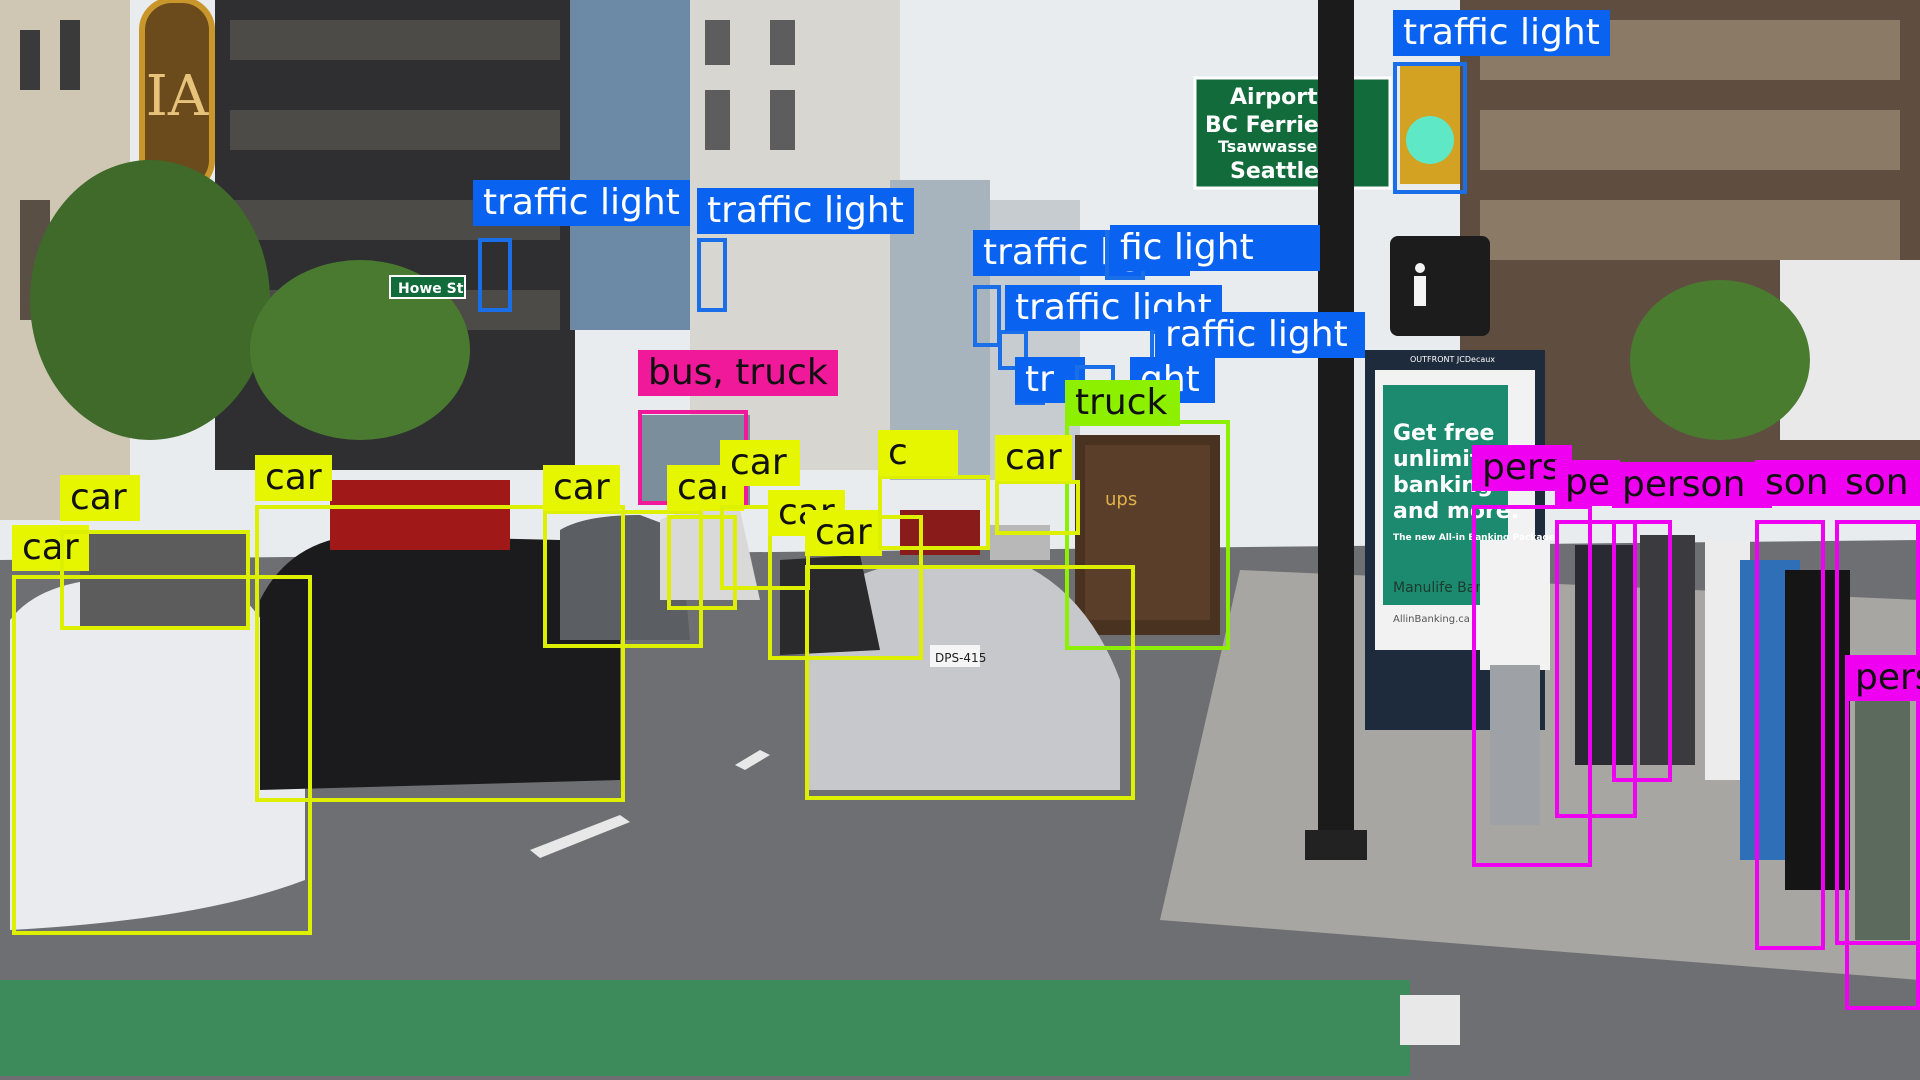 This screenshot has width=1920, height=1080. What do you see at coordinates (1273, 146) in the screenshot?
I see `direction-sign-line-3: Tsawwassen` at bounding box center [1273, 146].